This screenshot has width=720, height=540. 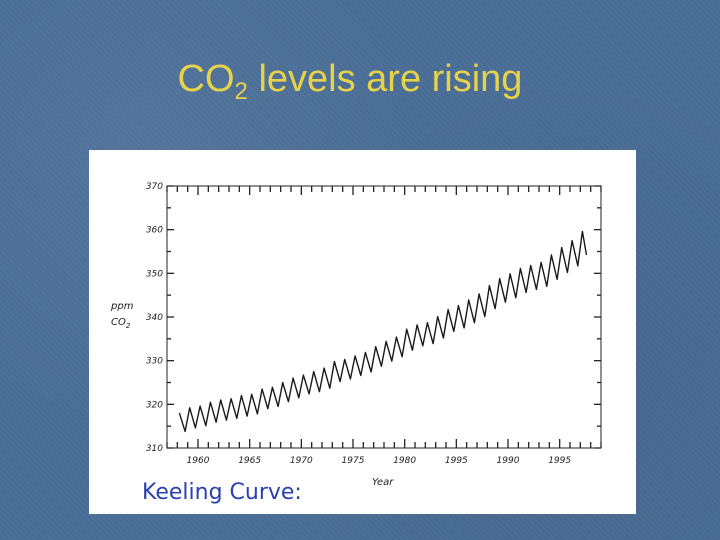 What do you see at coordinates (385, 79) in the screenshot?
I see `title-suffix: levels are rising` at bounding box center [385, 79].